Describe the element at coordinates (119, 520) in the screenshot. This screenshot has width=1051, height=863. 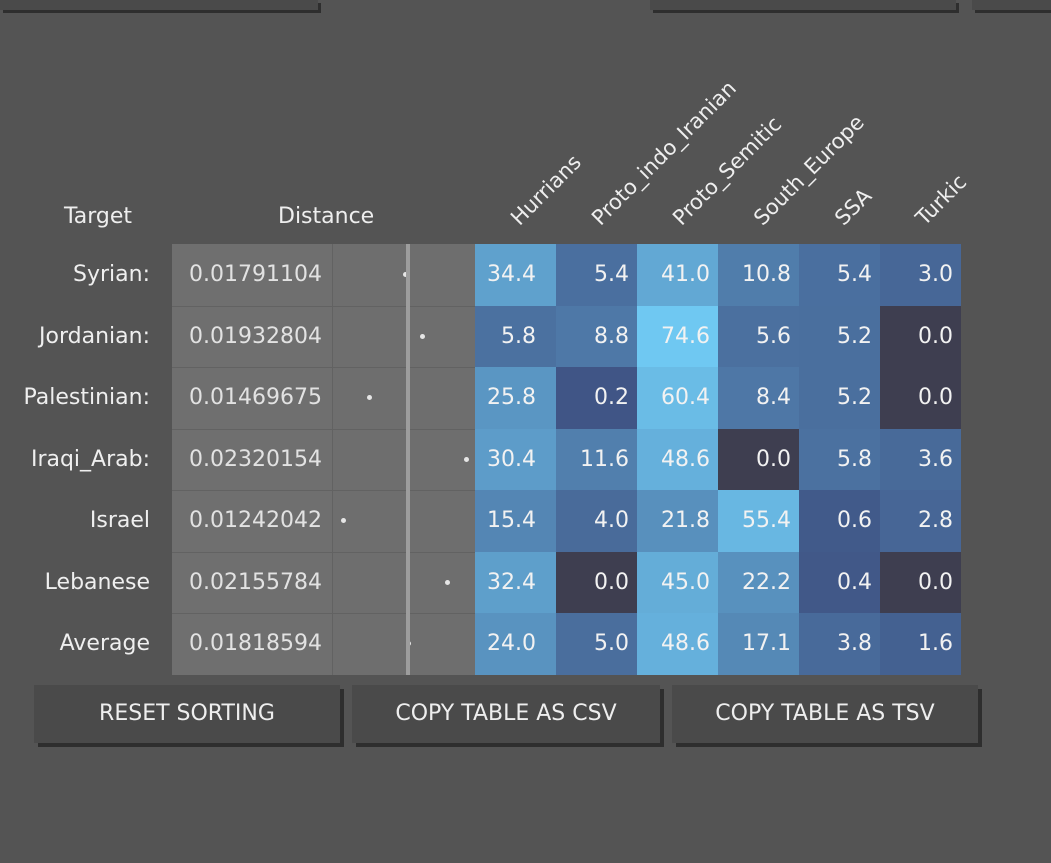
I see `row-label: Israel` at that location.